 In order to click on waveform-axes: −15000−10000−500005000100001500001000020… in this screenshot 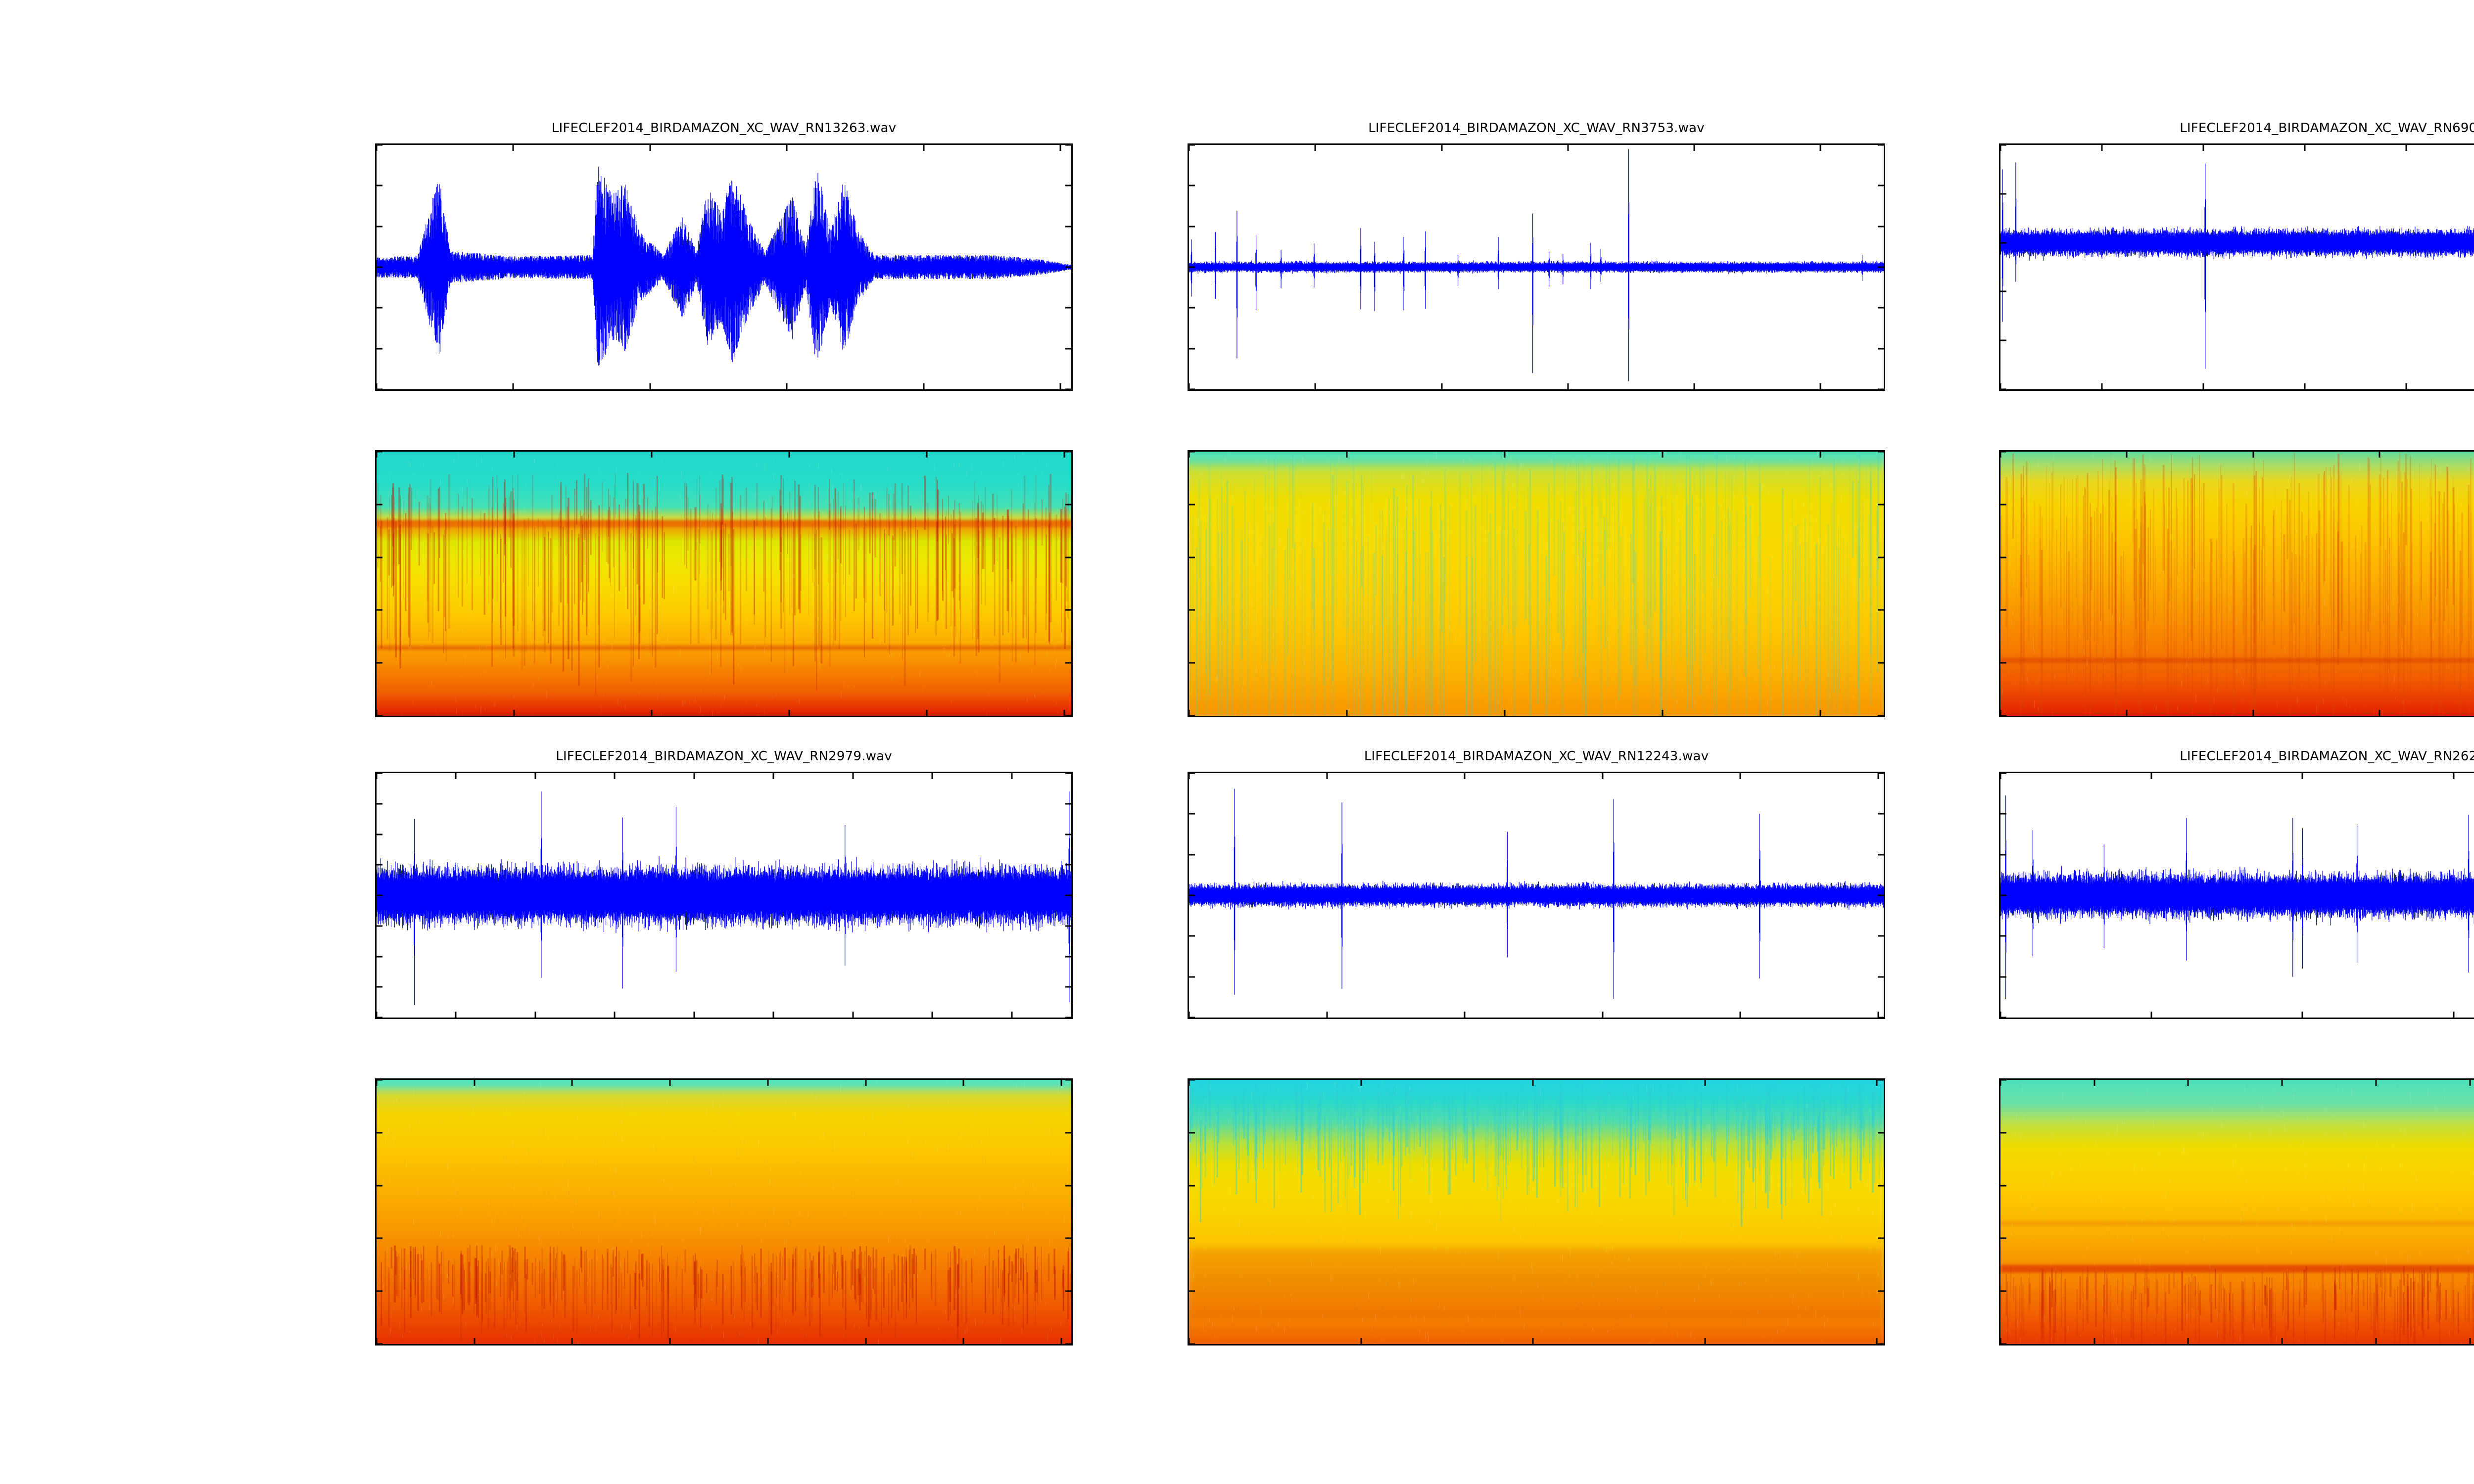, I will do `click(1536, 895)`.